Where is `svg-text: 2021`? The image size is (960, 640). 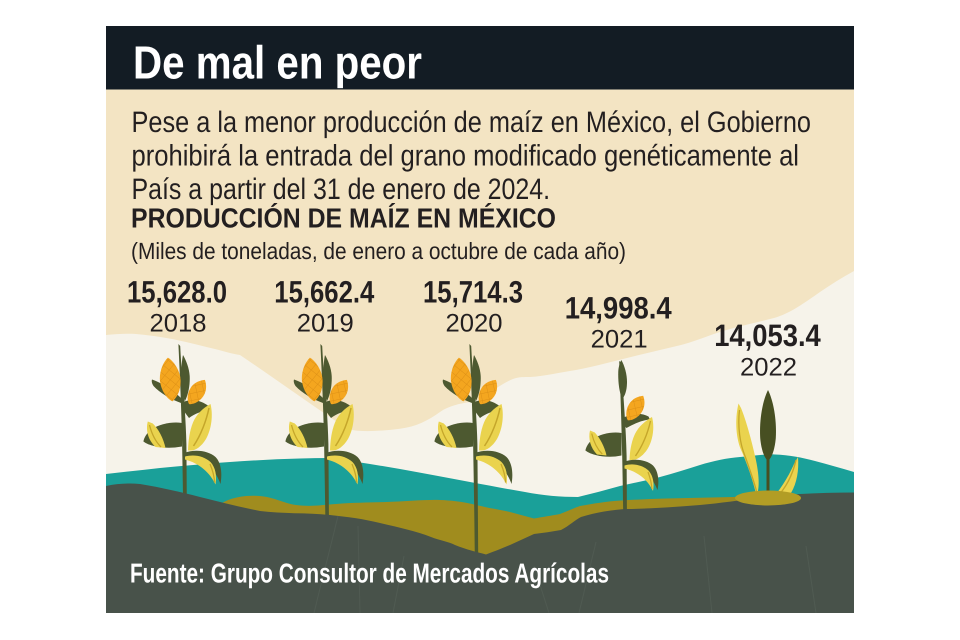 svg-text: 2021 is located at coordinates (619, 340).